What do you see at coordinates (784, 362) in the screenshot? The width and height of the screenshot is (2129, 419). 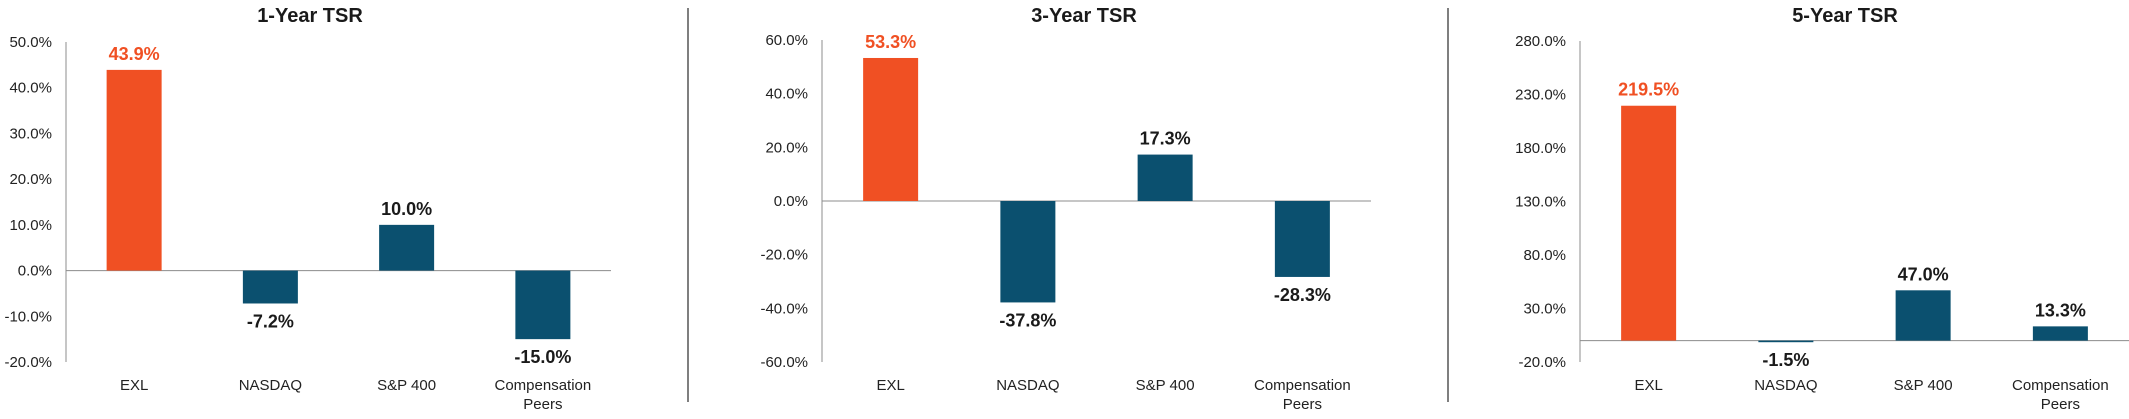 I see `y-tick-label: -60.0%` at bounding box center [784, 362].